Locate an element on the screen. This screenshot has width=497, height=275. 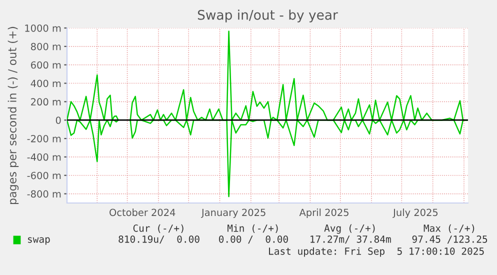
y-tick-label: -400 m is located at coordinates (44, 157).